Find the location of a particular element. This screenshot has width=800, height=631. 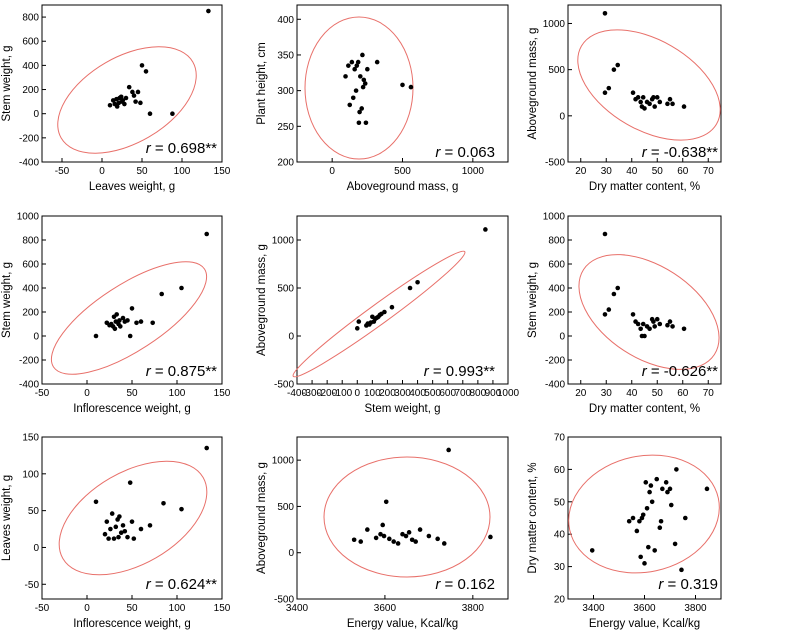

x-tick-label: 1000 is located at coordinates (508, 393).